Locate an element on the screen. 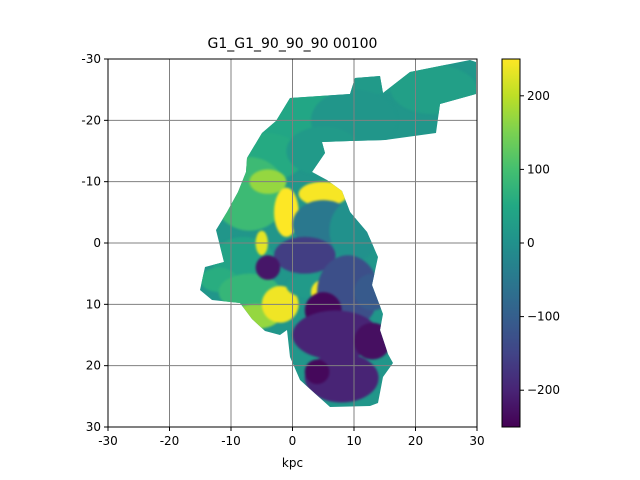  colorbar-tick-label: 0 is located at coordinates (531, 243).